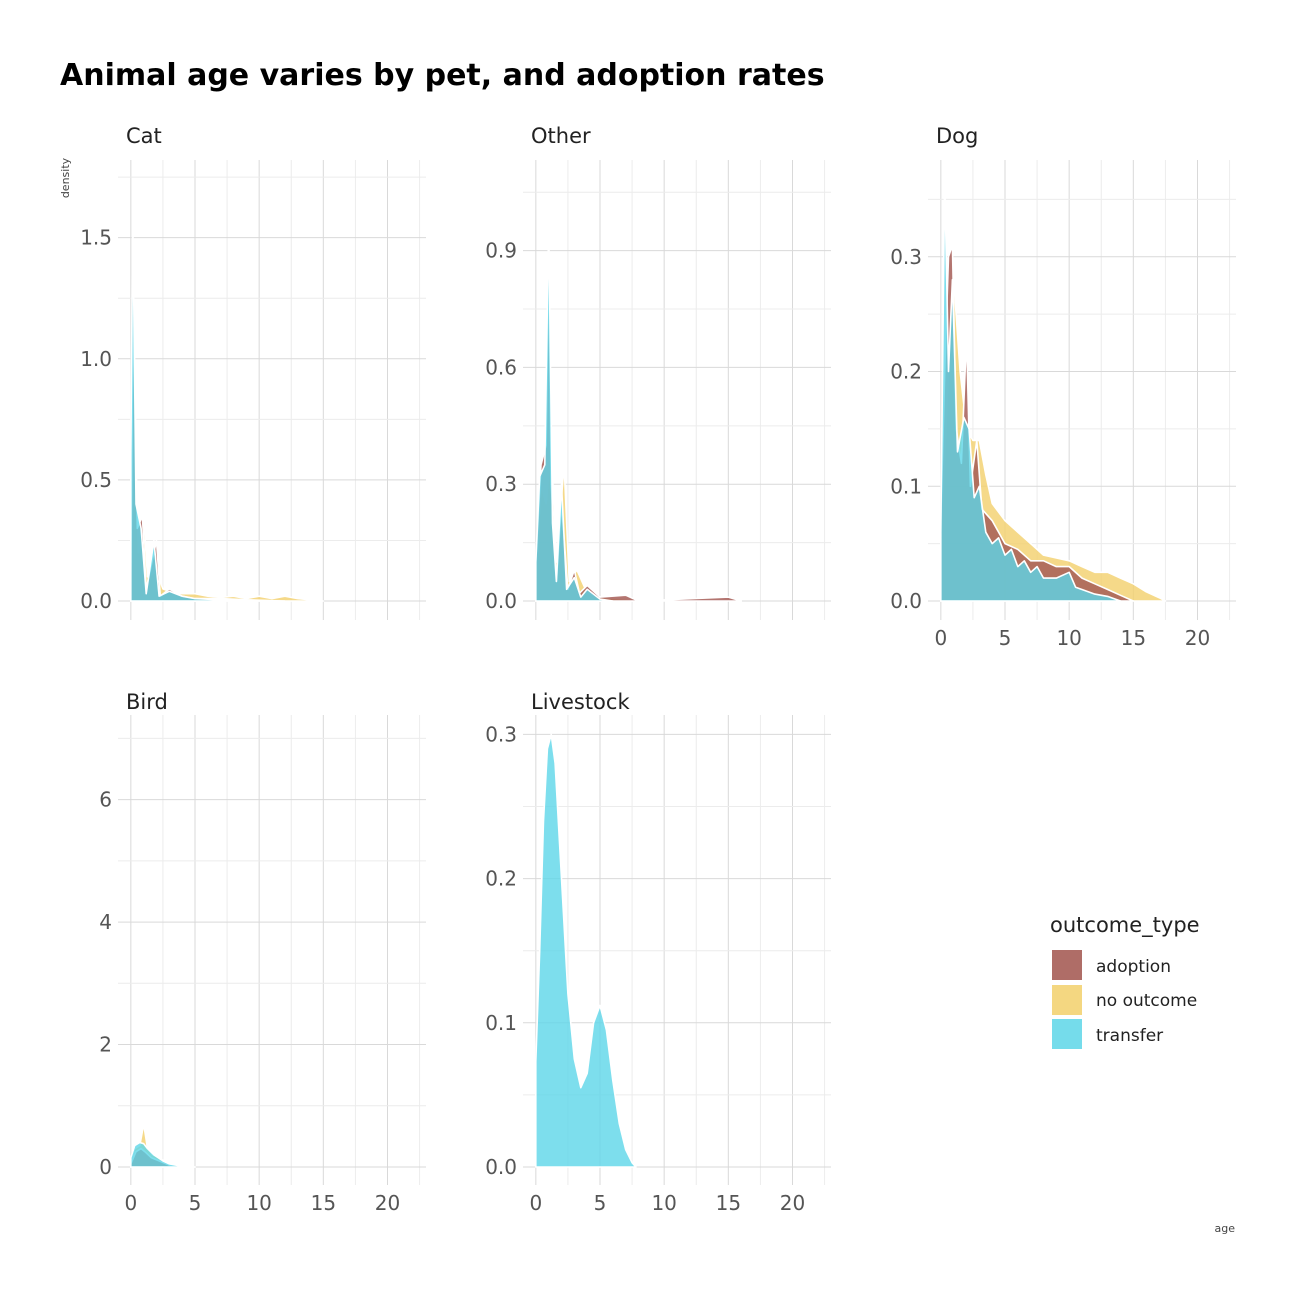 The image size is (1296, 1296). I want to click on facet-other: Other 0.0 0.3 0.6 0.9, so click(658, 372).